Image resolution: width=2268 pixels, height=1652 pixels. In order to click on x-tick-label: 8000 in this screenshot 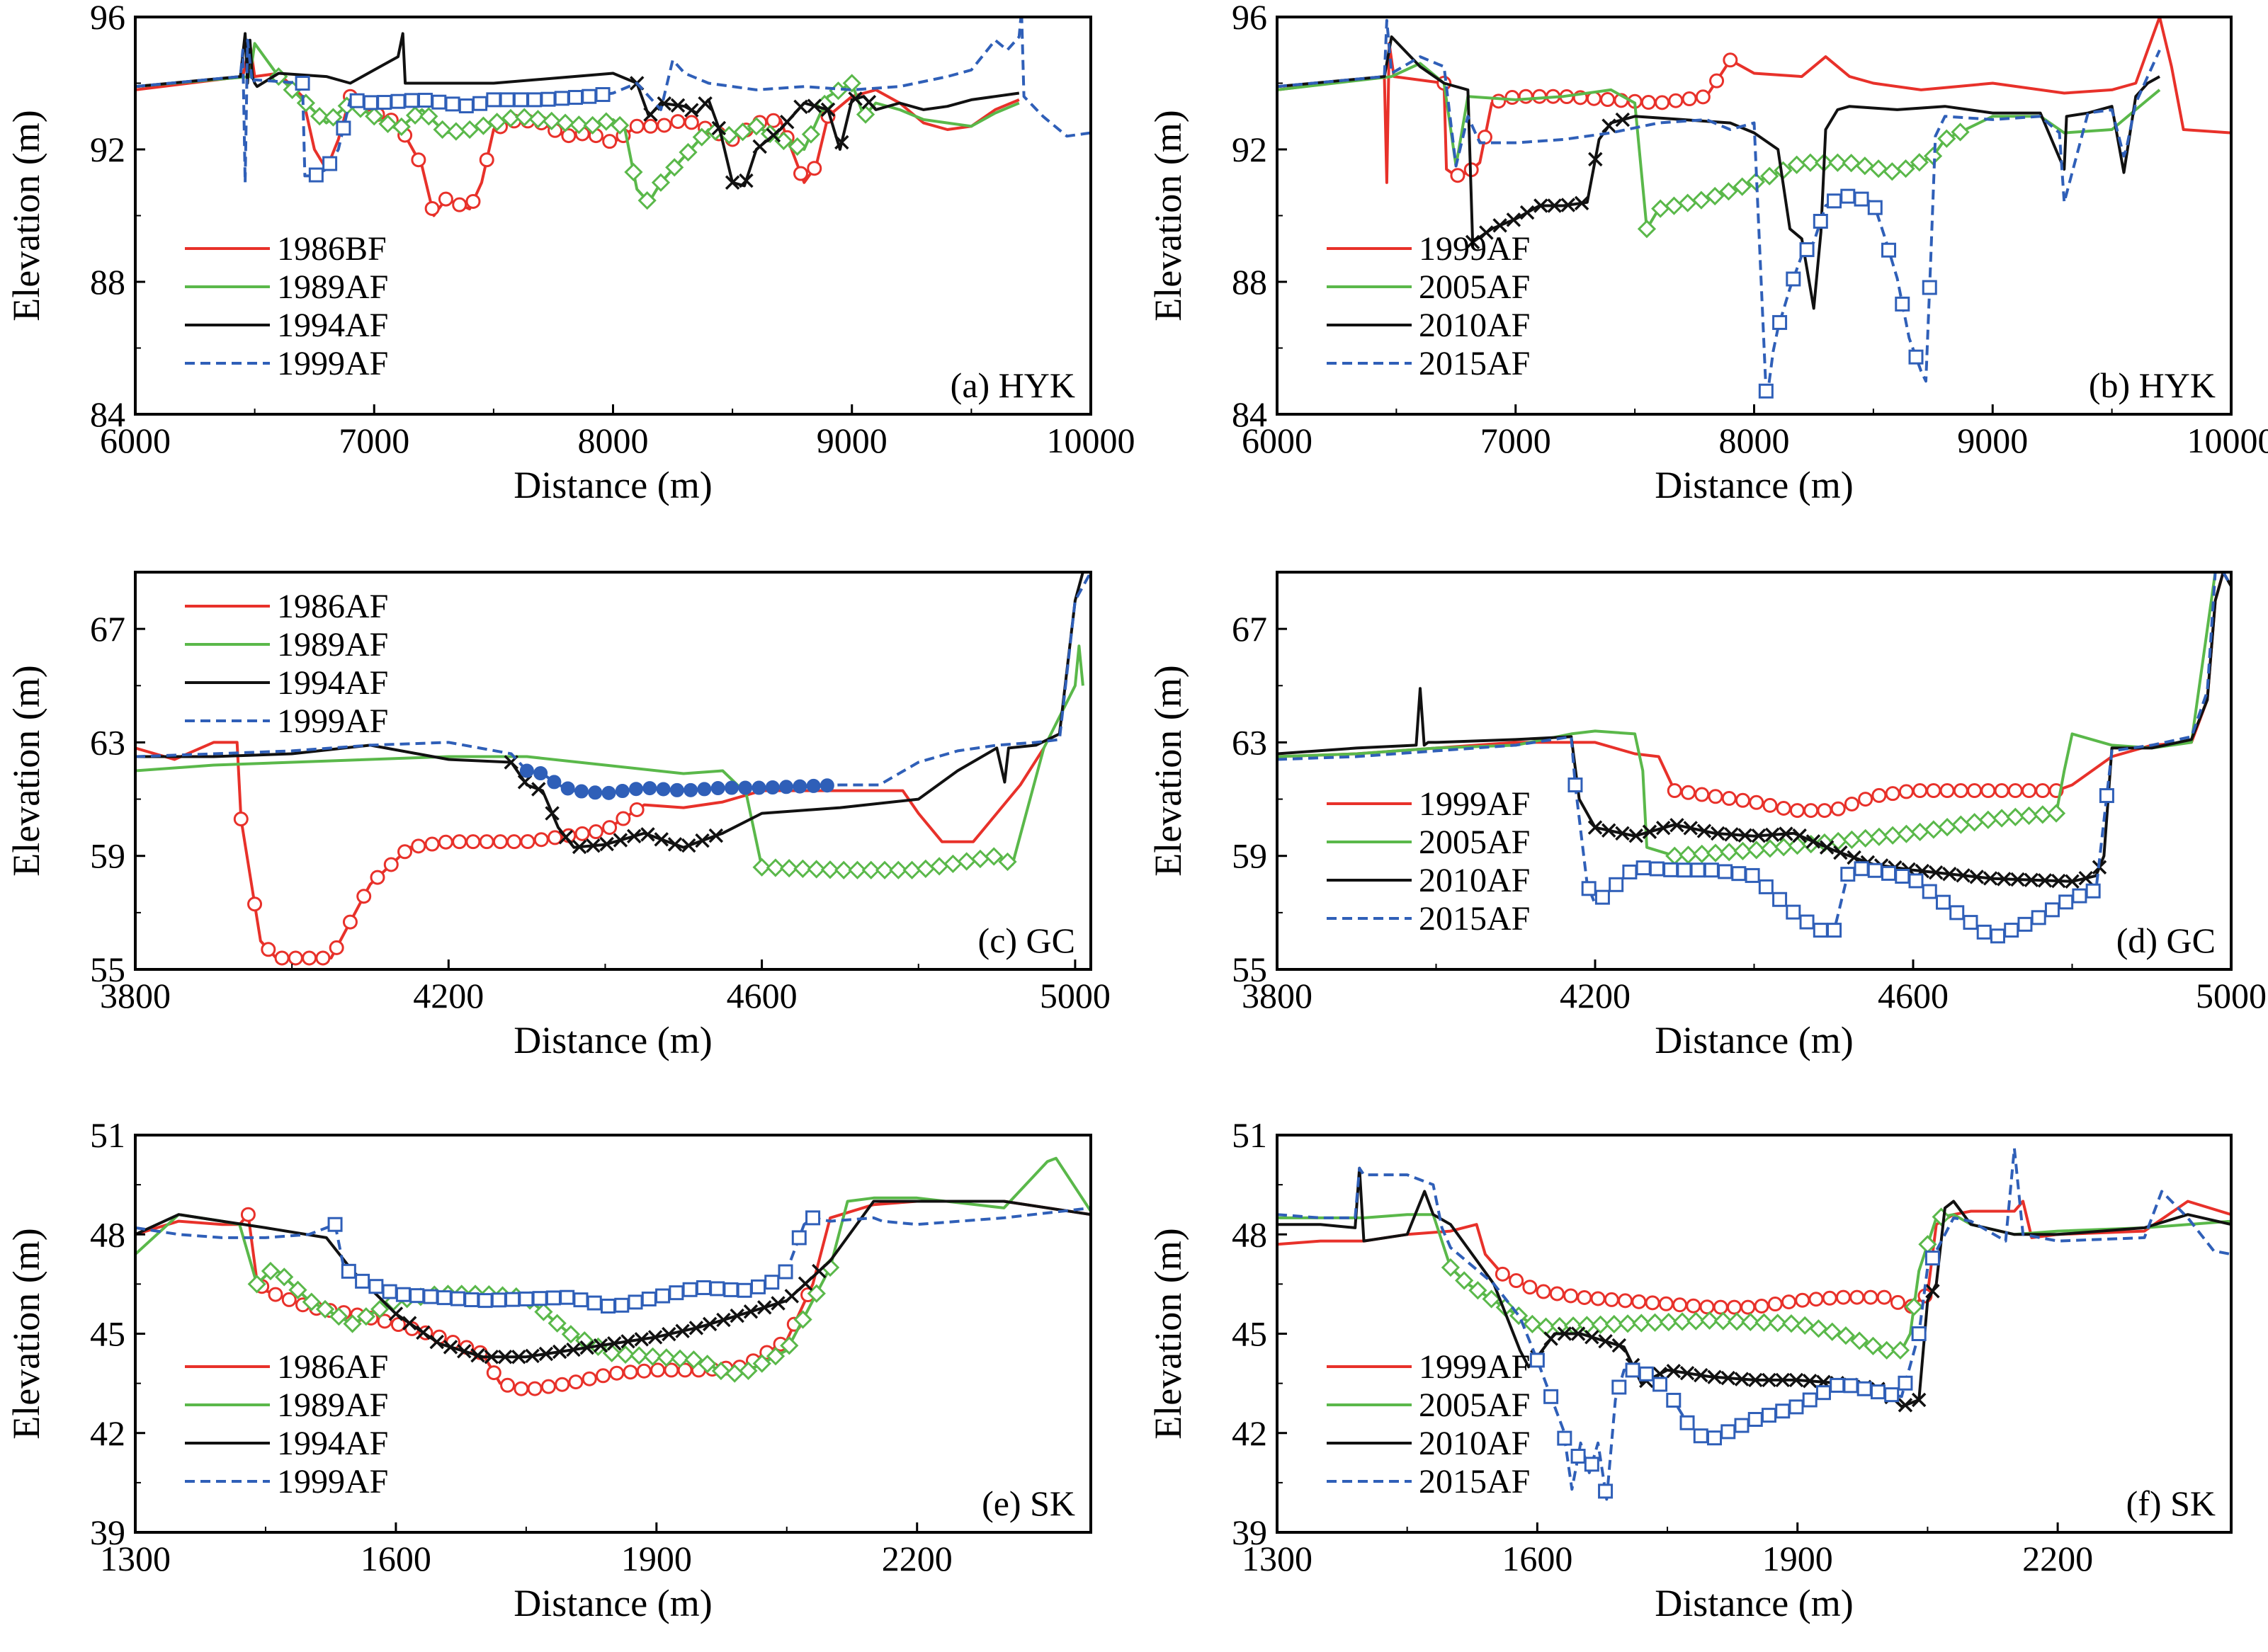, I will do `click(613, 440)`.